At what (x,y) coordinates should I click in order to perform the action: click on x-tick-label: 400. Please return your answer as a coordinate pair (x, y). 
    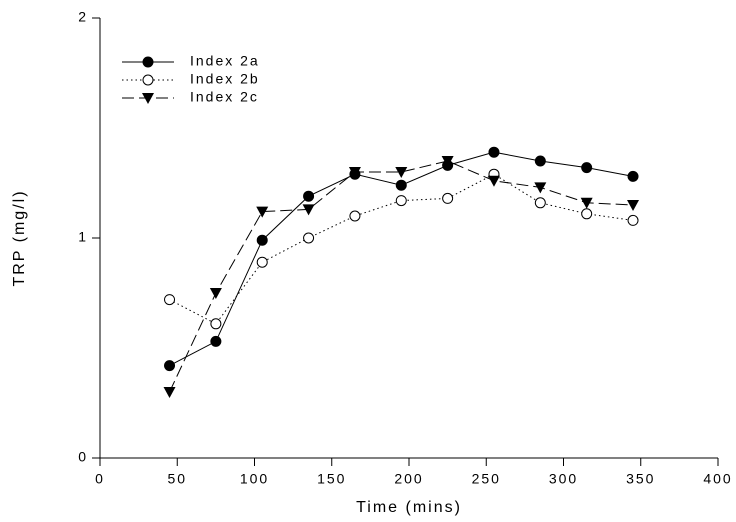
    Looking at the image, I should click on (717, 479).